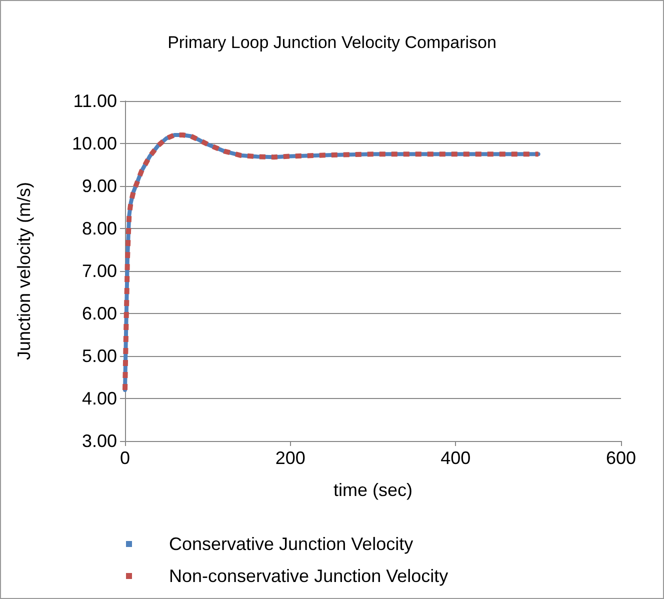 Image resolution: width=664 pixels, height=599 pixels. What do you see at coordinates (373, 490) in the screenshot?
I see `x-axis-title: time (sec)` at bounding box center [373, 490].